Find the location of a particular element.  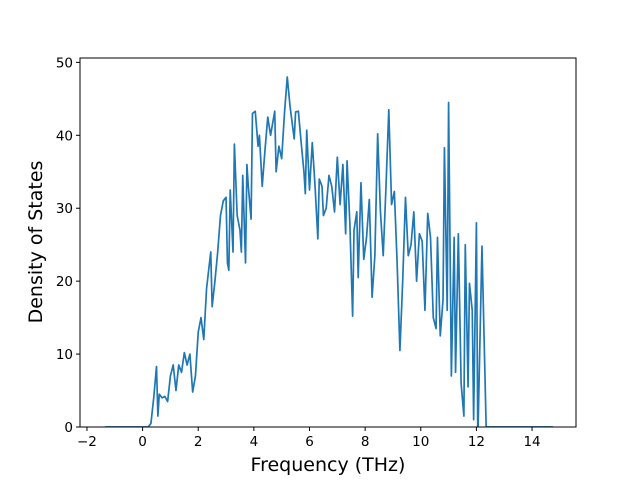

x-tick-label: 4 is located at coordinates (254, 442).